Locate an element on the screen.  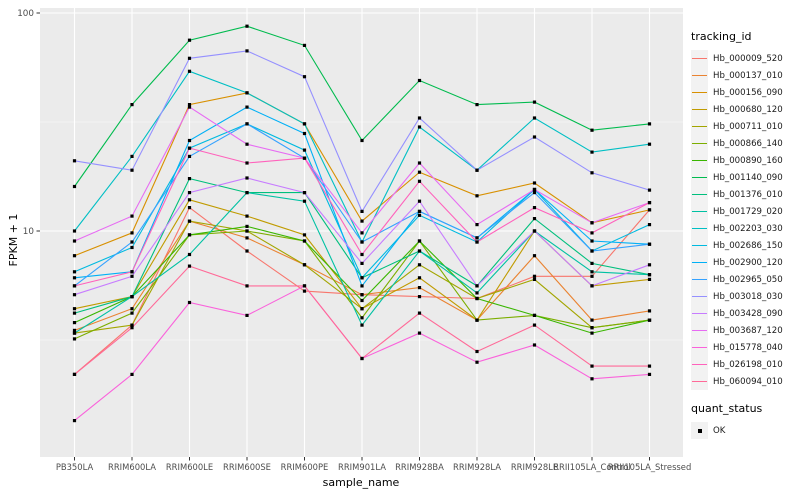
y-tick-label: 10 is located at coordinates (29, 232).